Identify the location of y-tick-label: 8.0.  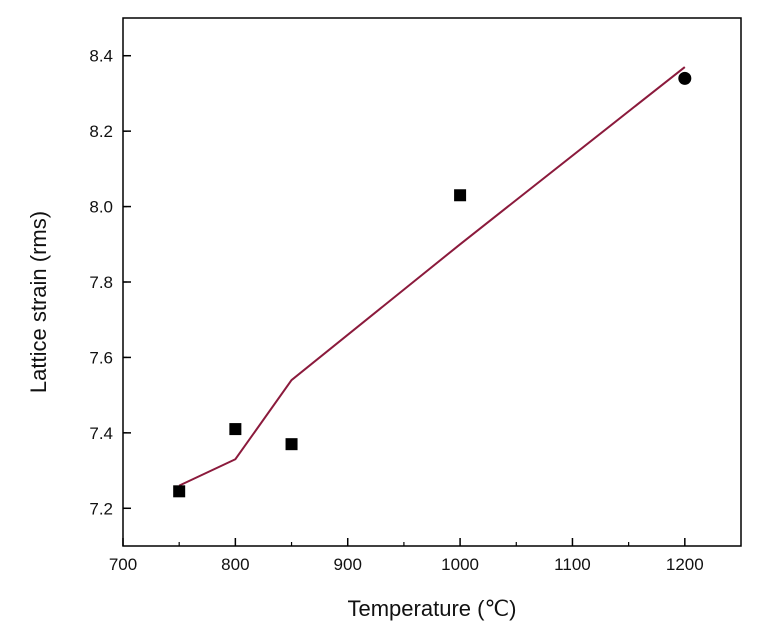
(101, 207).